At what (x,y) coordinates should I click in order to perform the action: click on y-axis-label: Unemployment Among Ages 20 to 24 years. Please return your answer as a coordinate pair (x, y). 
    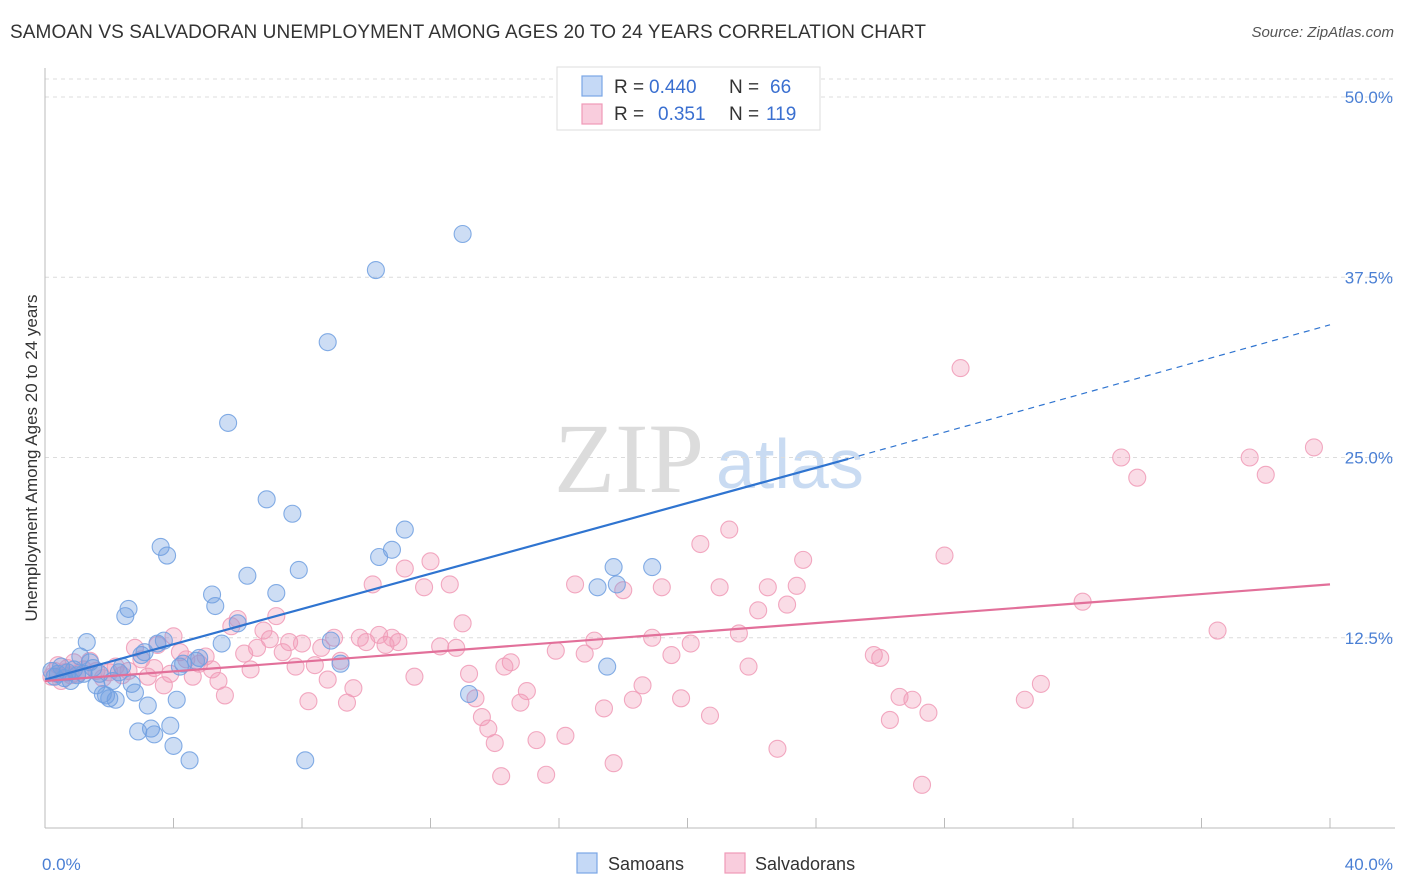
    Looking at the image, I should click on (31, 458).